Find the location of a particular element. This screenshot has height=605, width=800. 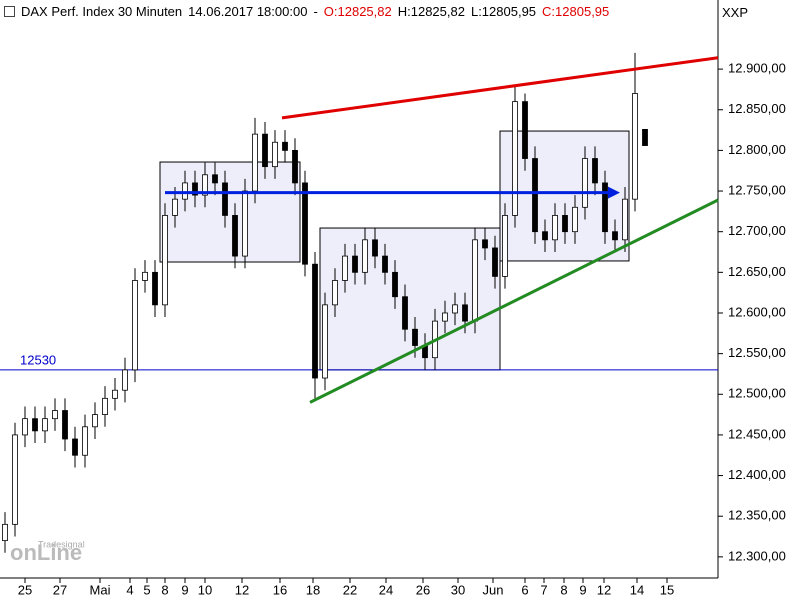

x-tick-label: 14 is located at coordinates (637, 589).